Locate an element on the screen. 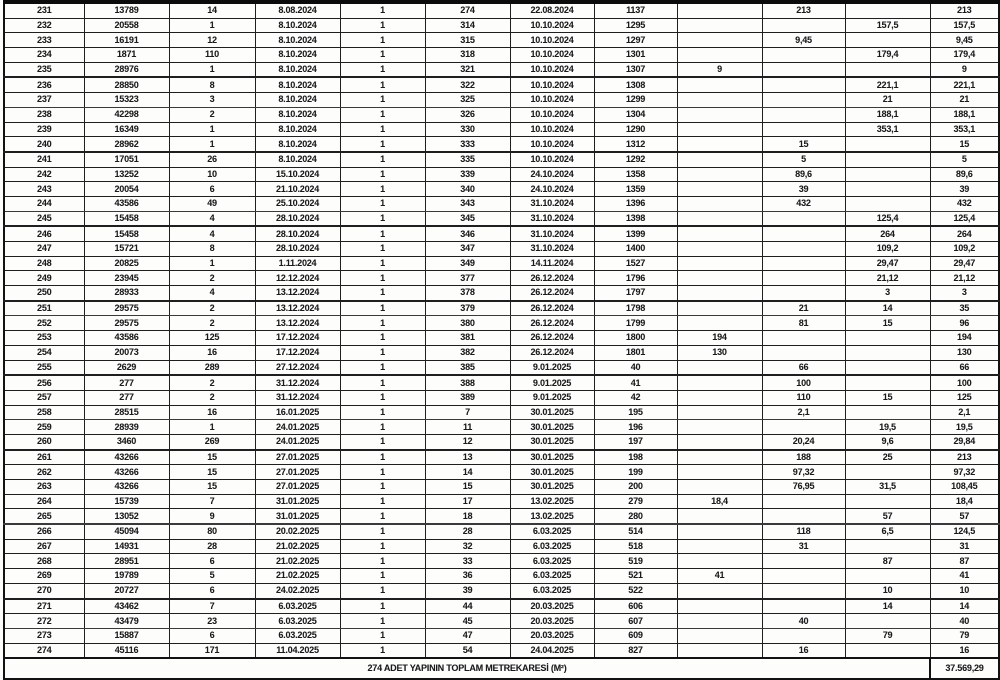  table-cell: 5 is located at coordinates (212, 576).